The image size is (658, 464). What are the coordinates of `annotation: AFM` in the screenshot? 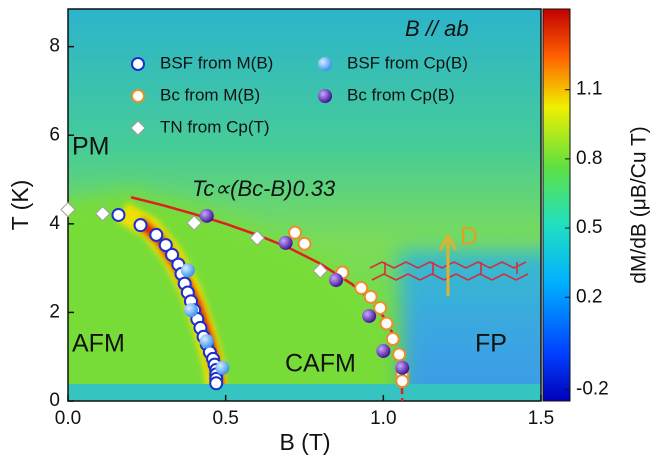 It's located at (98, 344).